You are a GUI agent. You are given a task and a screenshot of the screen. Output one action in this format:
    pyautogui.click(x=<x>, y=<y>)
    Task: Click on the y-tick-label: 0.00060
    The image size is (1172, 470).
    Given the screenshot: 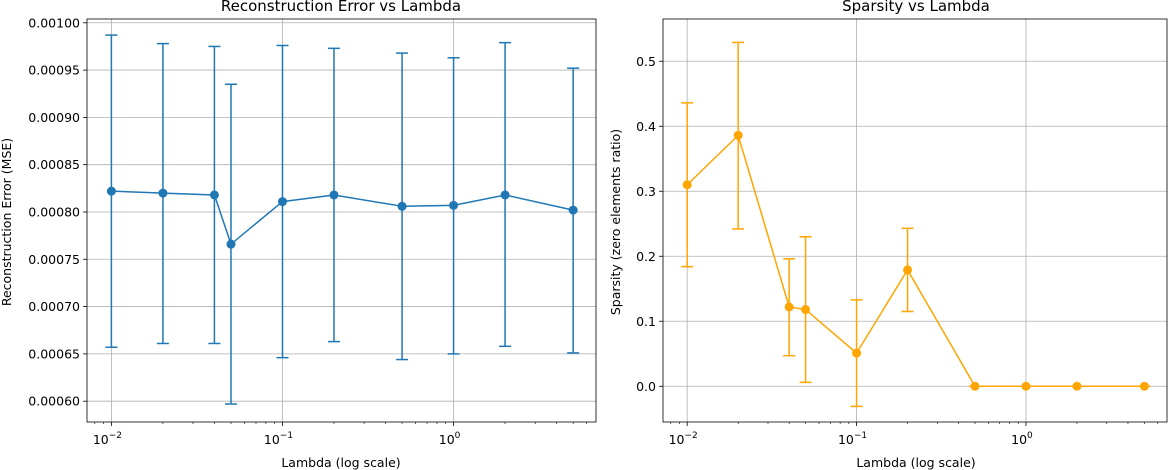 What is the action you would take?
    pyautogui.click(x=54, y=401)
    